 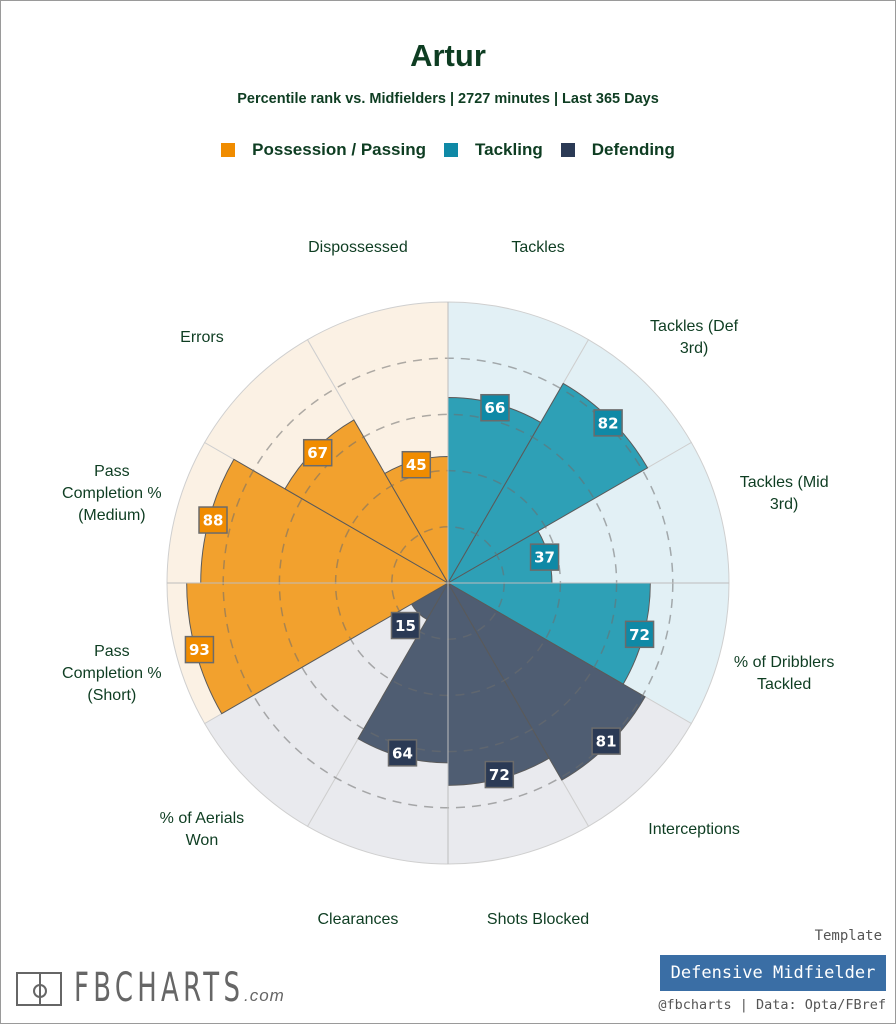 I want to click on value-label: 93, so click(x=199, y=650).